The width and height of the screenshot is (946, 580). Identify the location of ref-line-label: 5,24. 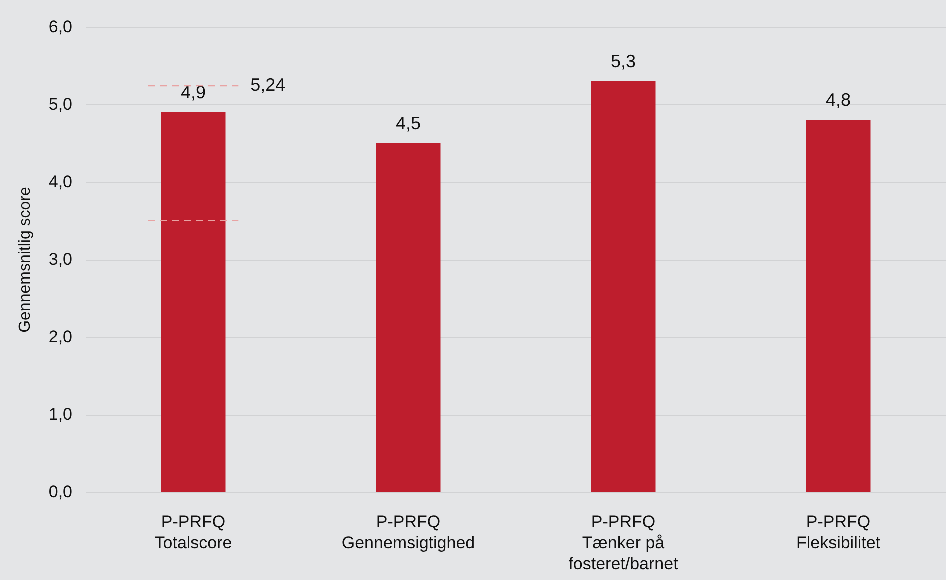
(268, 84).